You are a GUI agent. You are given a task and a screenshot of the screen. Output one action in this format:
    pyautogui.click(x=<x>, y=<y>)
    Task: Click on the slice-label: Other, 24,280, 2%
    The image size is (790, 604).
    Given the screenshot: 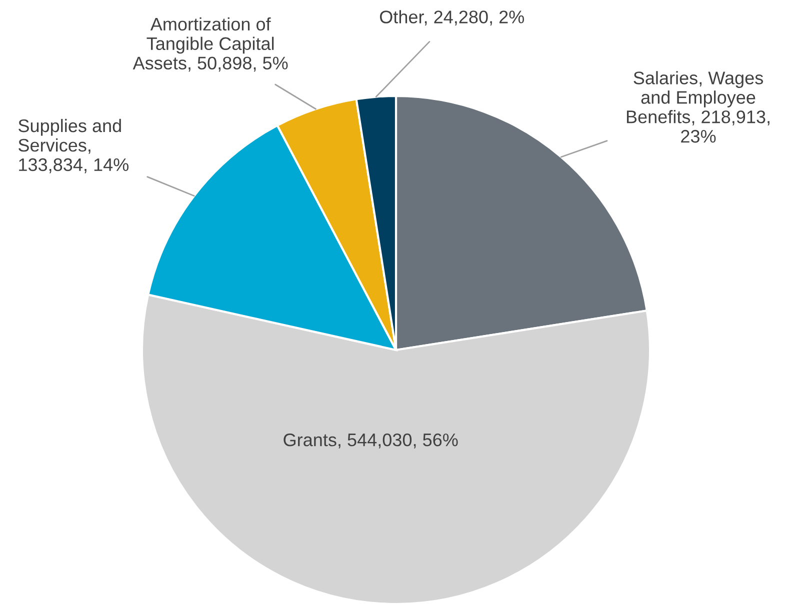 What is the action you would take?
    pyautogui.click(x=452, y=18)
    